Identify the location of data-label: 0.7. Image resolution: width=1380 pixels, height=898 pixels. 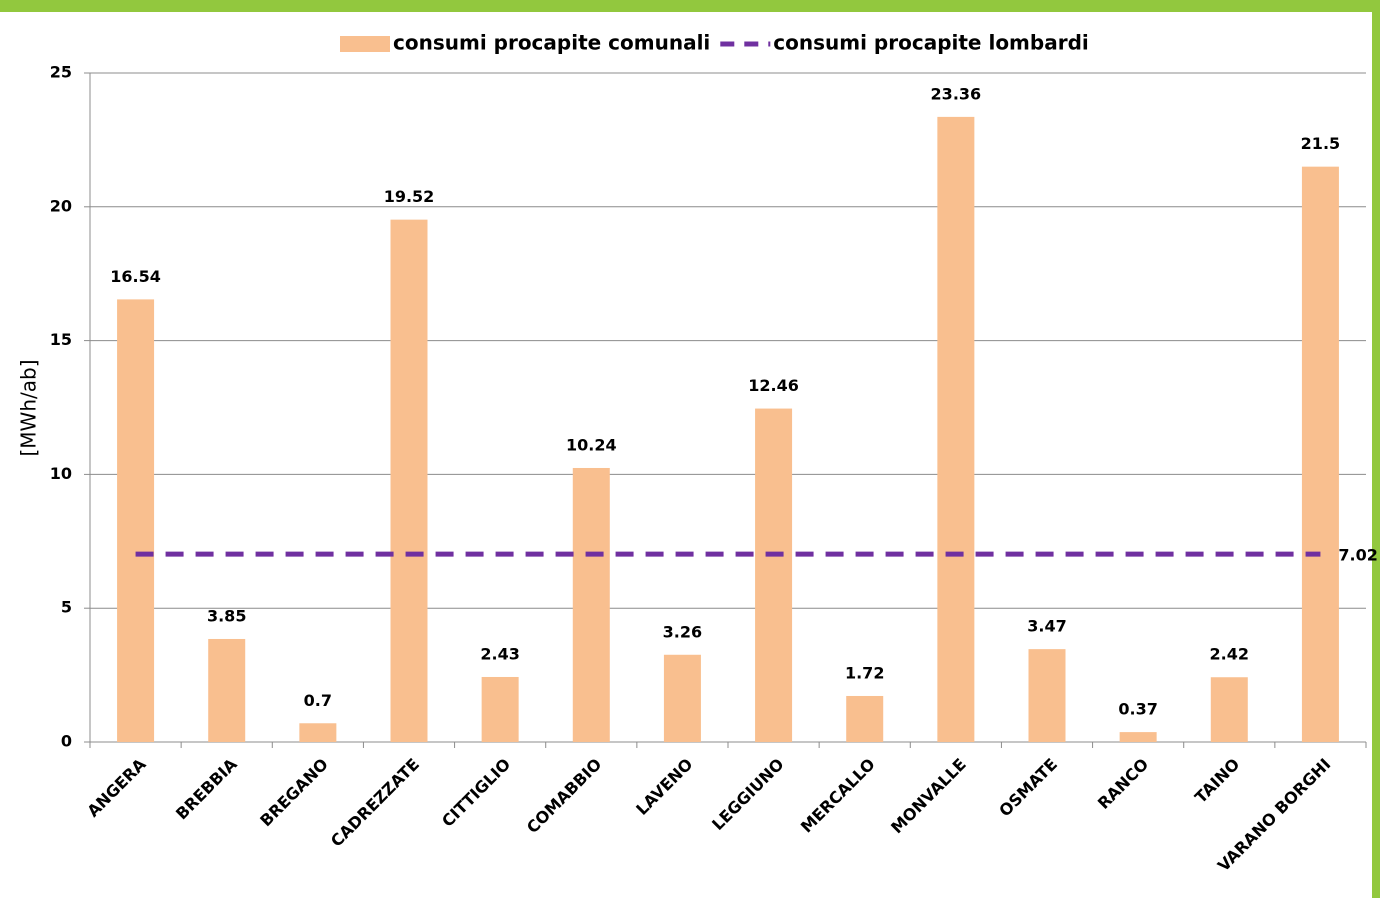
(318, 700).